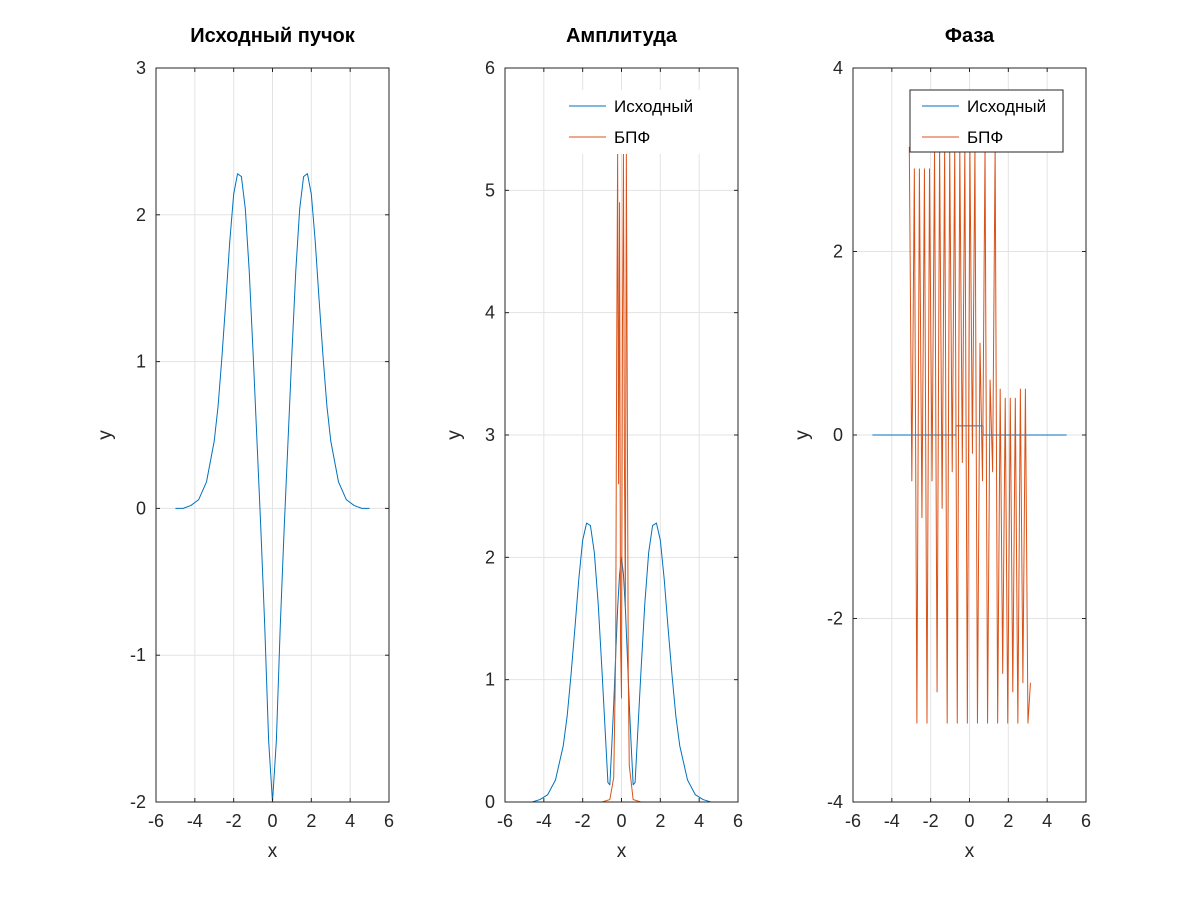 This screenshot has width=1200, height=905. What do you see at coordinates (490, 68) in the screenshot?
I see `y-tick-label: 6` at bounding box center [490, 68].